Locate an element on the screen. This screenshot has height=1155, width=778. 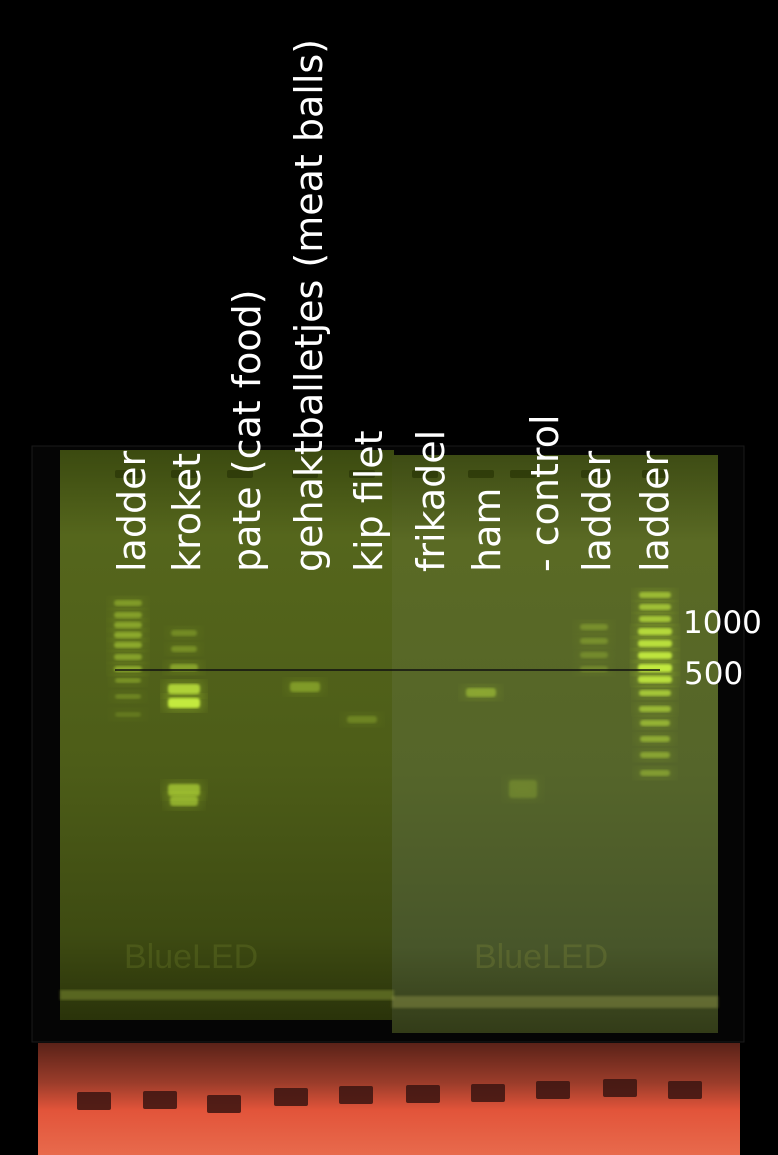
tray-wells is located at coordinates (389, 1096).